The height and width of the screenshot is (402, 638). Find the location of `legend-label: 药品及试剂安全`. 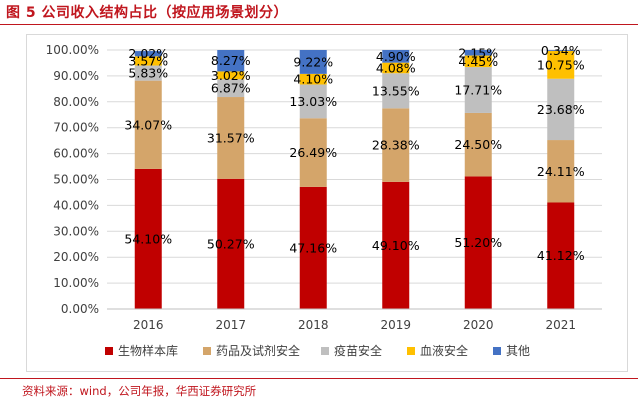

legend-label: 药品及试剂安全 is located at coordinates (258, 350).